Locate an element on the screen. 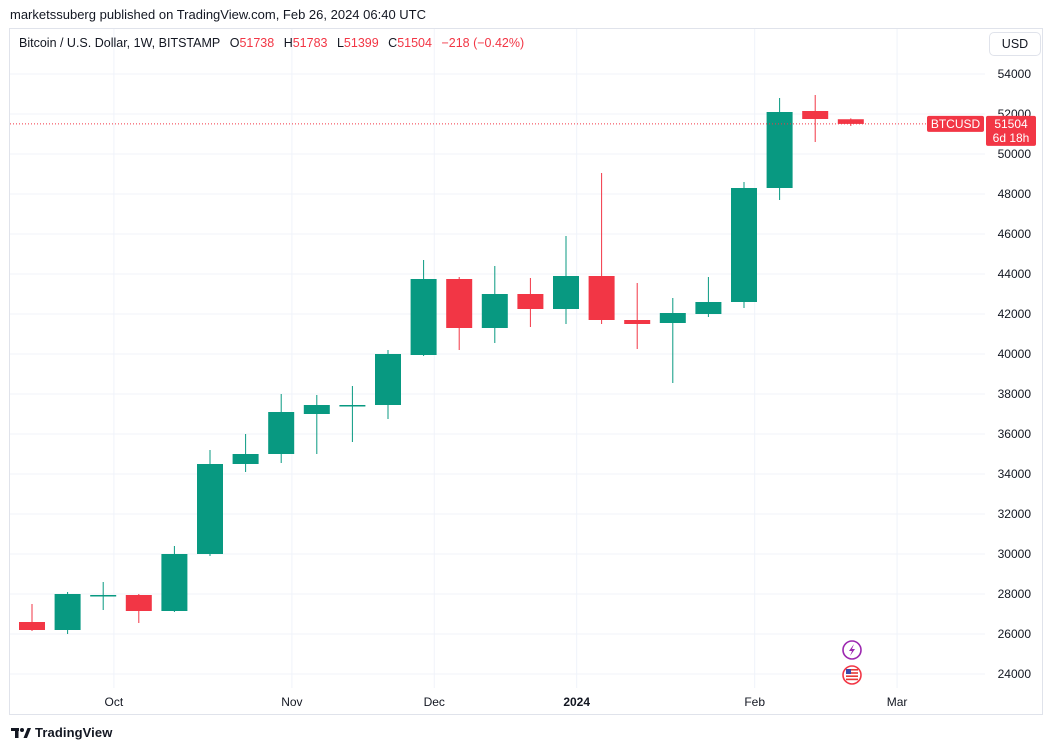 Image resolution: width=1054 pixels, height=751 pixels. lightning-icon is located at coordinates (852, 650).